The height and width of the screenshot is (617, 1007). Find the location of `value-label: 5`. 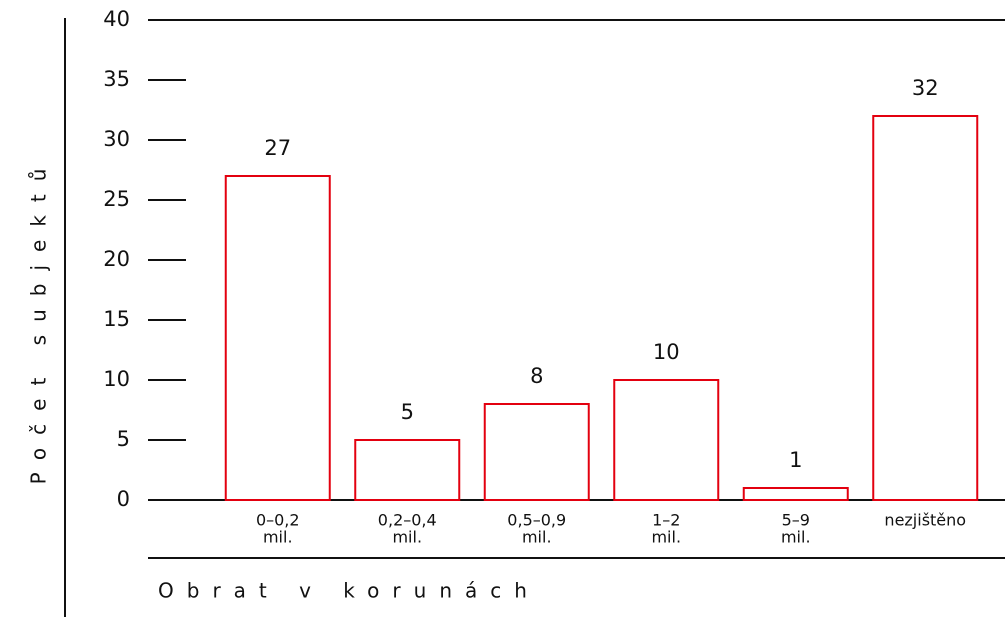

value-label: 5 is located at coordinates (407, 412).